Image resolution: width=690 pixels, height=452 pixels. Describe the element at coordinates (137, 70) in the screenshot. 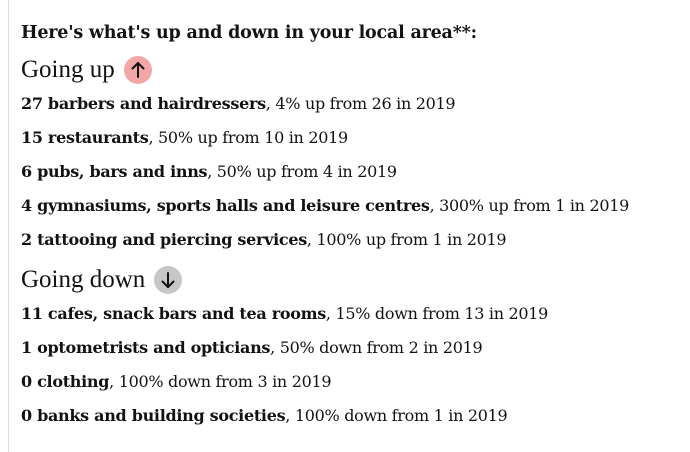

I see `arrow-up-icon` at that location.